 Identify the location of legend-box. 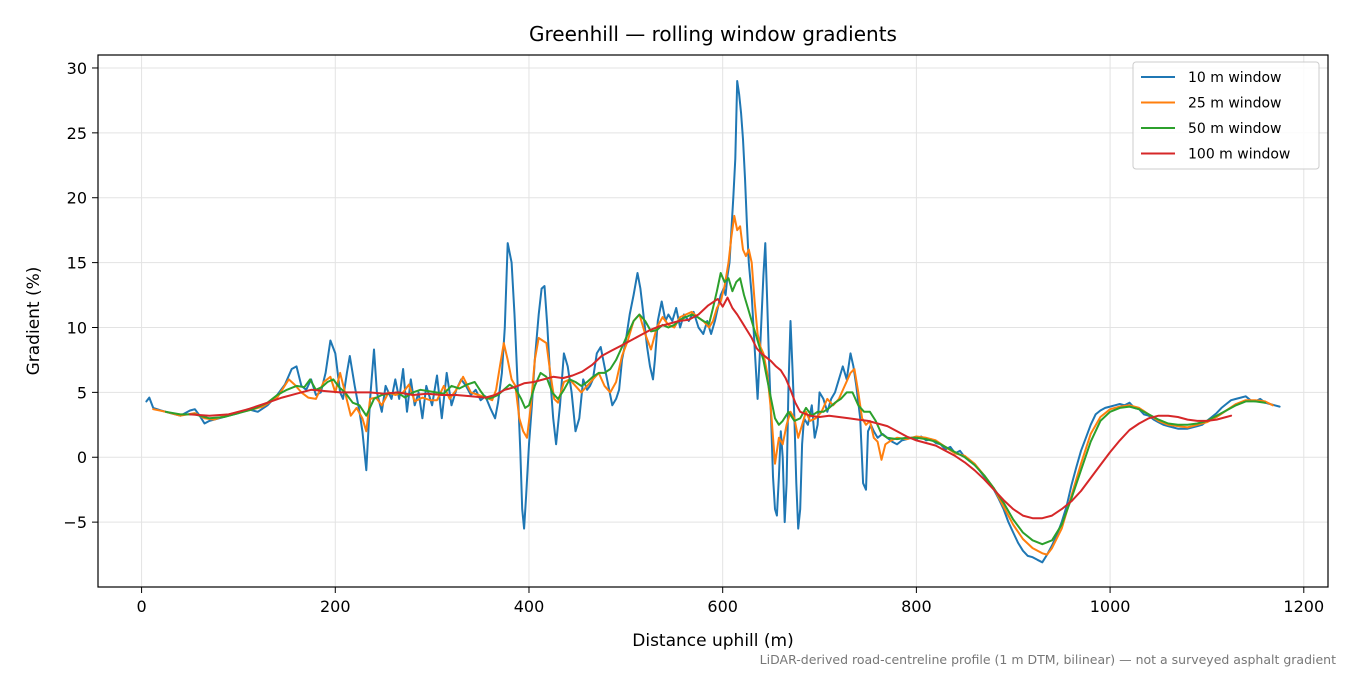
(1226, 115).